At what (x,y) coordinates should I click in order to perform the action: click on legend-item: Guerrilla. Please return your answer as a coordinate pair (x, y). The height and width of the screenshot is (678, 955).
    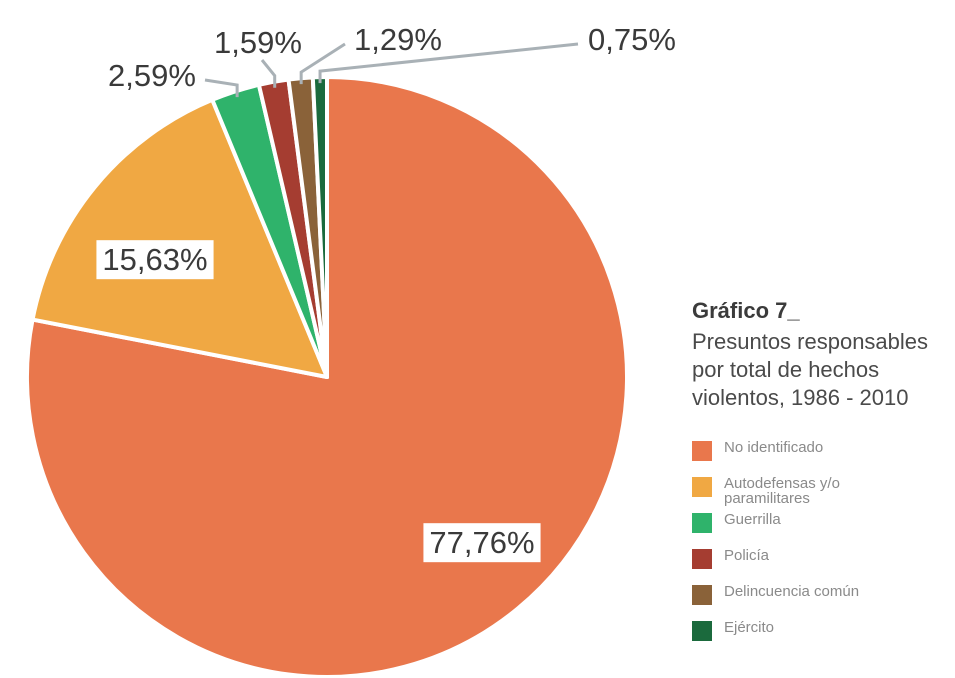
    Looking at the image, I should click on (823, 527).